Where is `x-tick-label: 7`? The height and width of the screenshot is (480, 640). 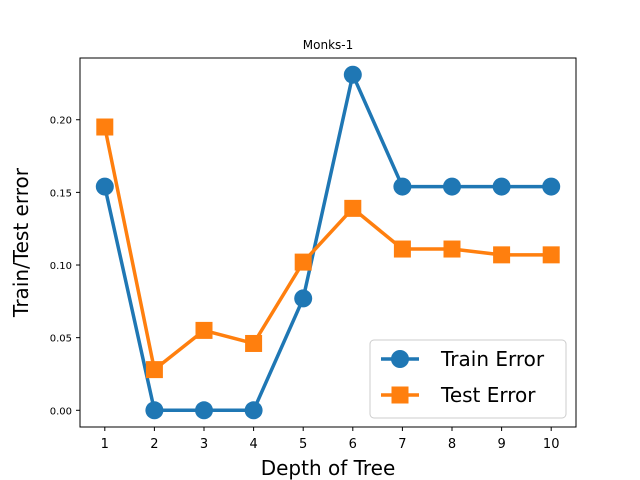 x-tick-label: 7 is located at coordinates (402, 444).